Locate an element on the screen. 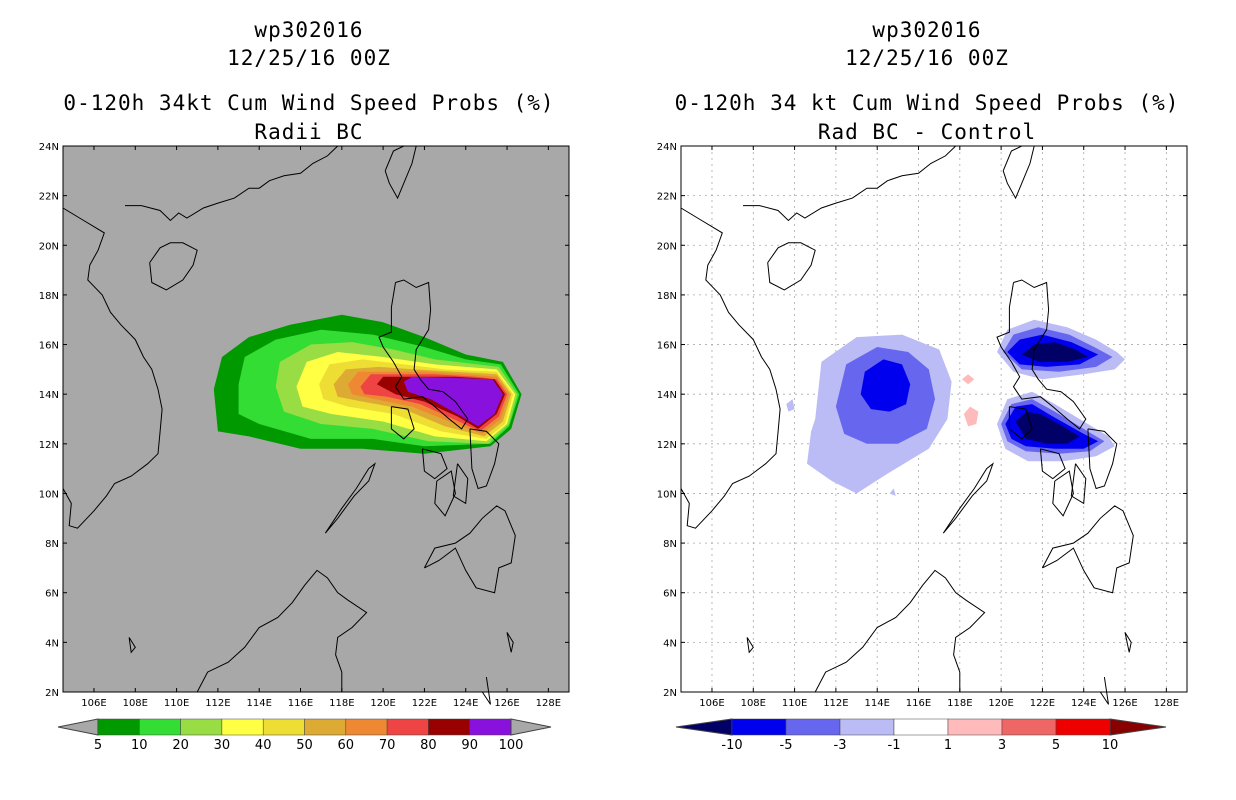  lat-label: 4N is located at coordinates (52, 643).